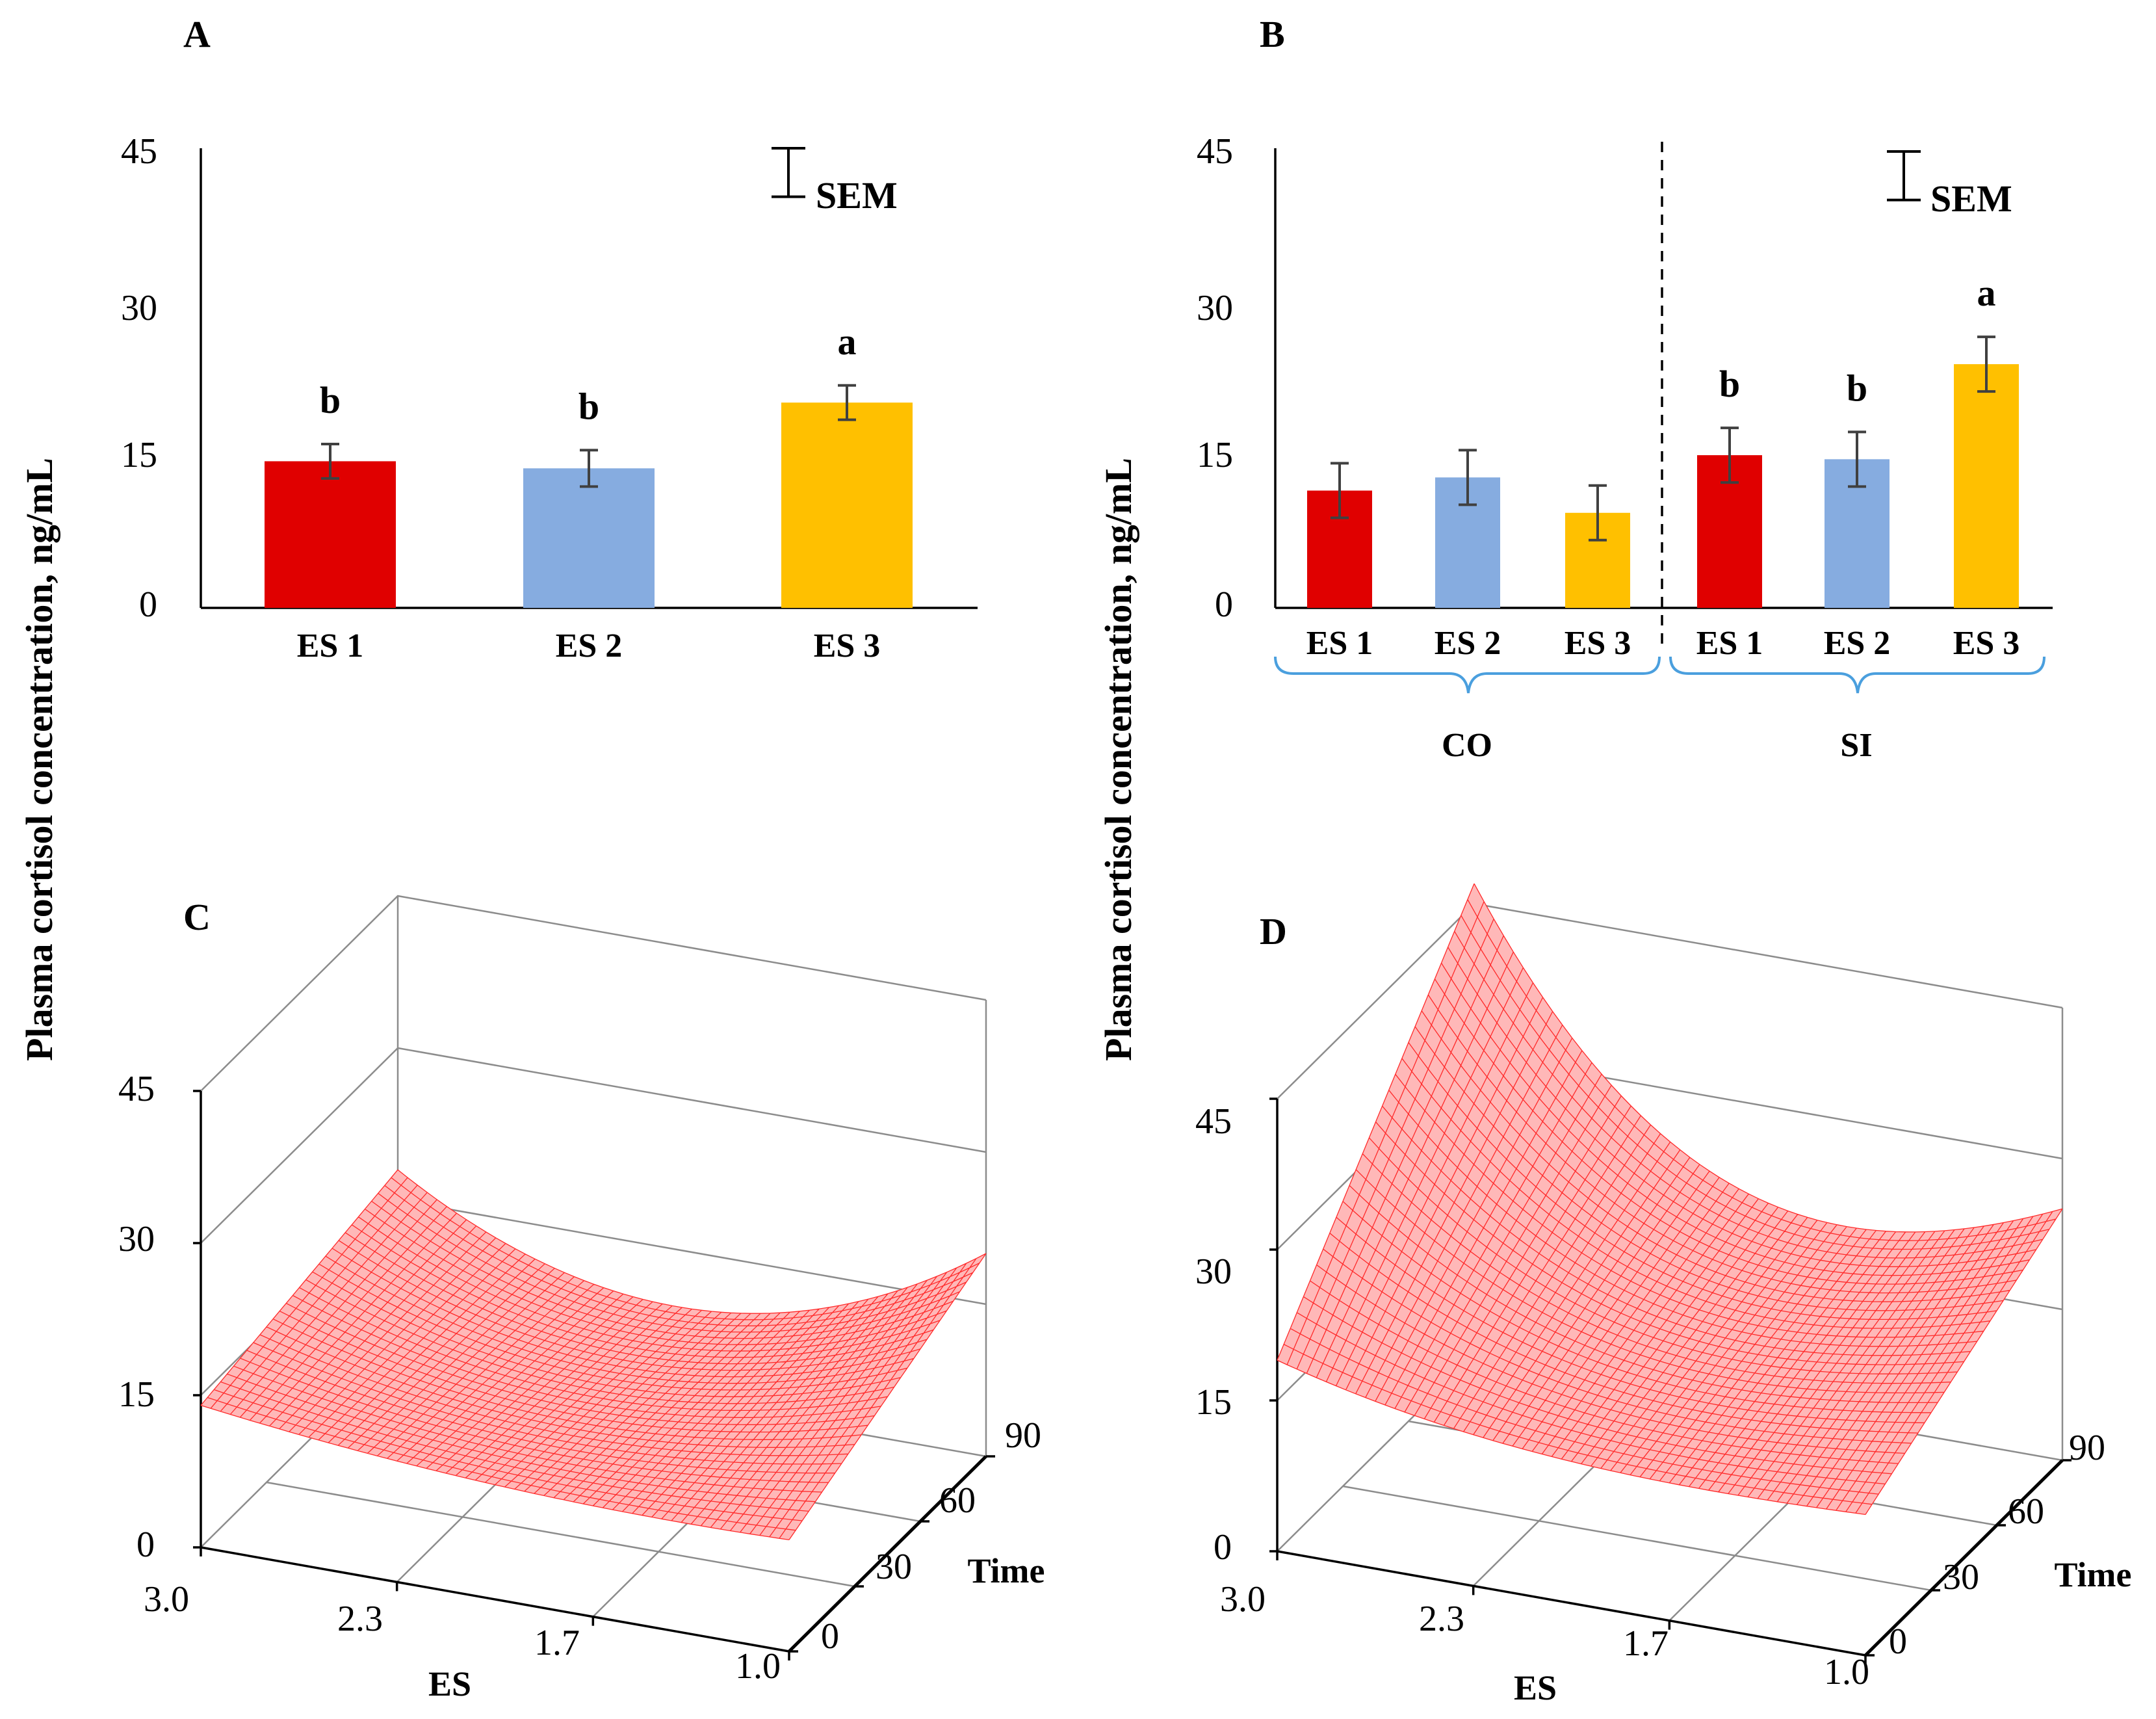 The height and width of the screenshot is (1719, 2156). What do you see at coordinates (139, 455) in the screenshot?
I see `panel-a-ytick-15: 15` at bounding box center [139, 455].